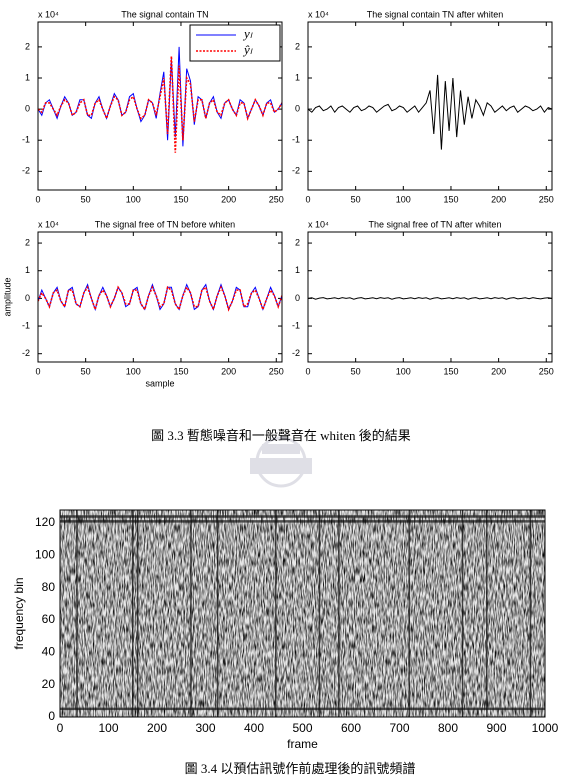  Describe the element at coordinates (254, 728) in the screenshot. I see `x-tick-label: 400` at that location.